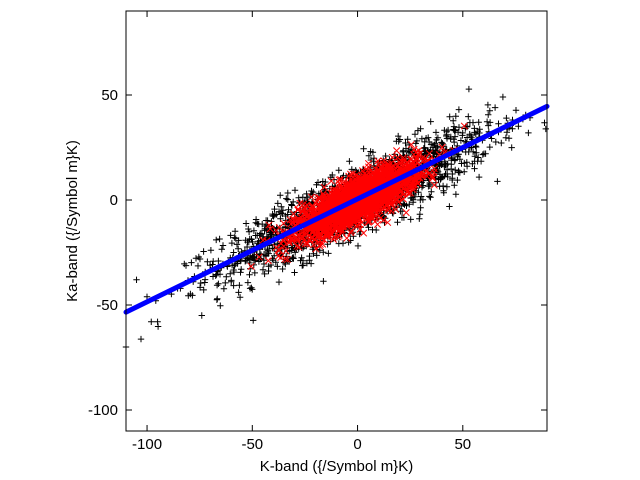  I want to click on series-1-markers, so click(357, 196).